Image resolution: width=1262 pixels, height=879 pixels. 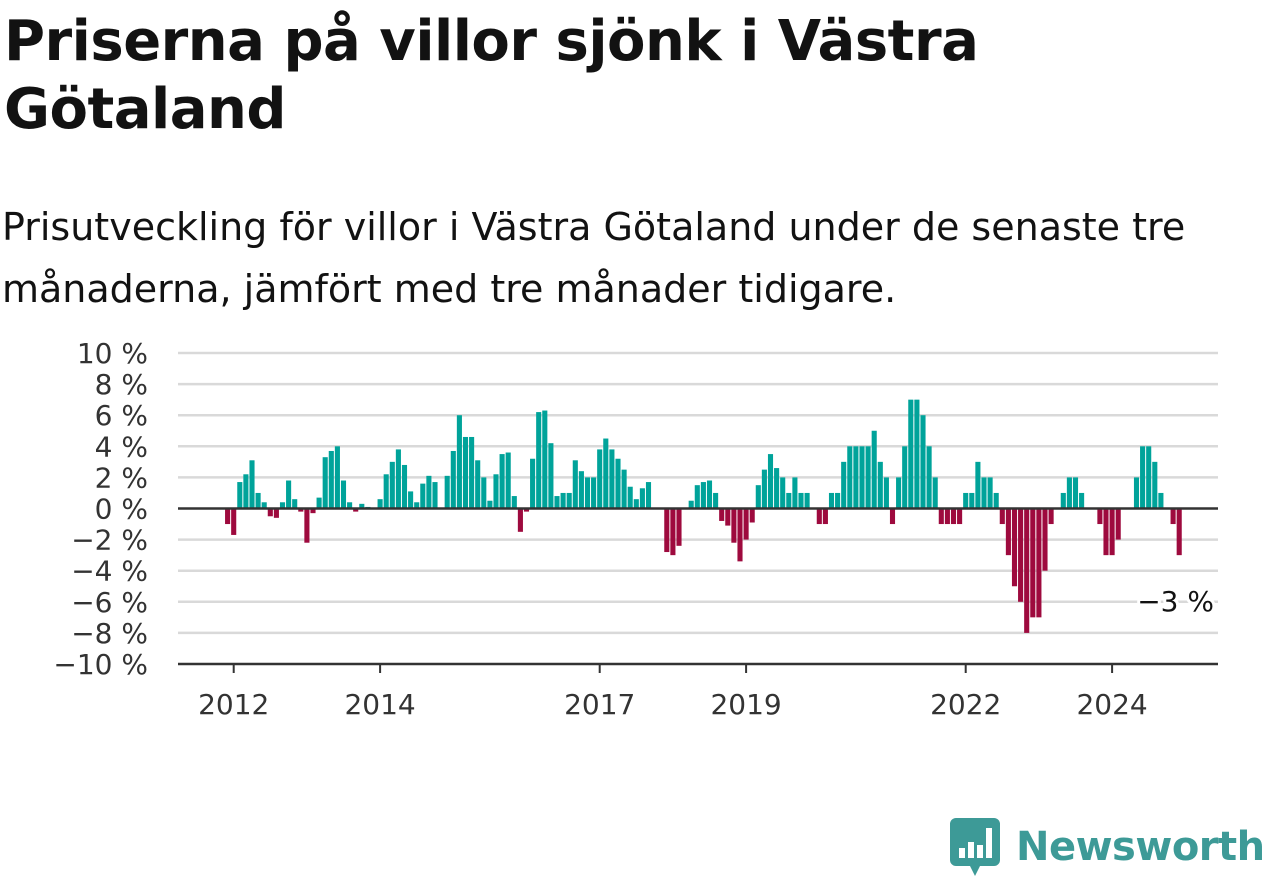 I want to click on last-value-label: −3 %, so click(x=1175, y=601).